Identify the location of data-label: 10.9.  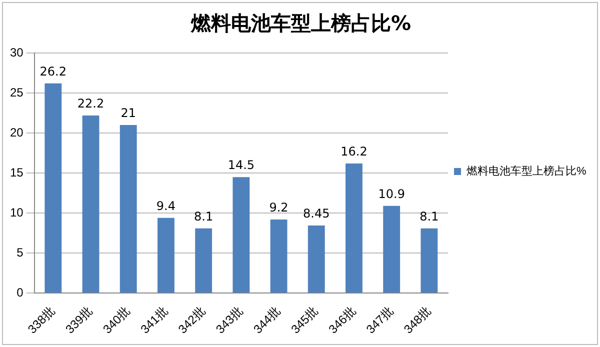
(391, 194).